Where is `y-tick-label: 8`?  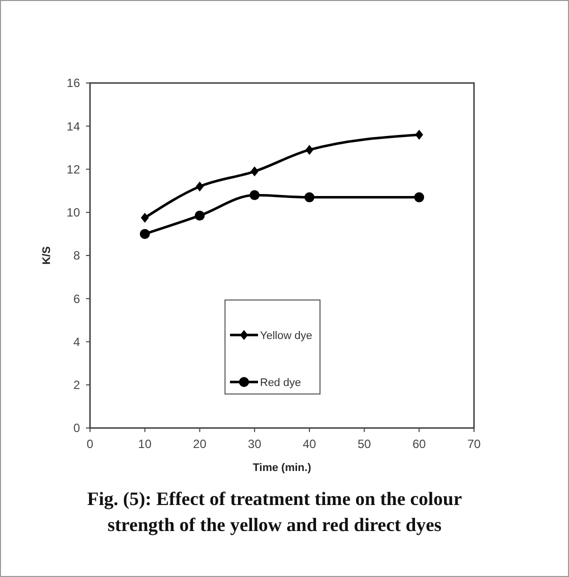
y-tick-label: 8 is located at coordinates (76, 255).